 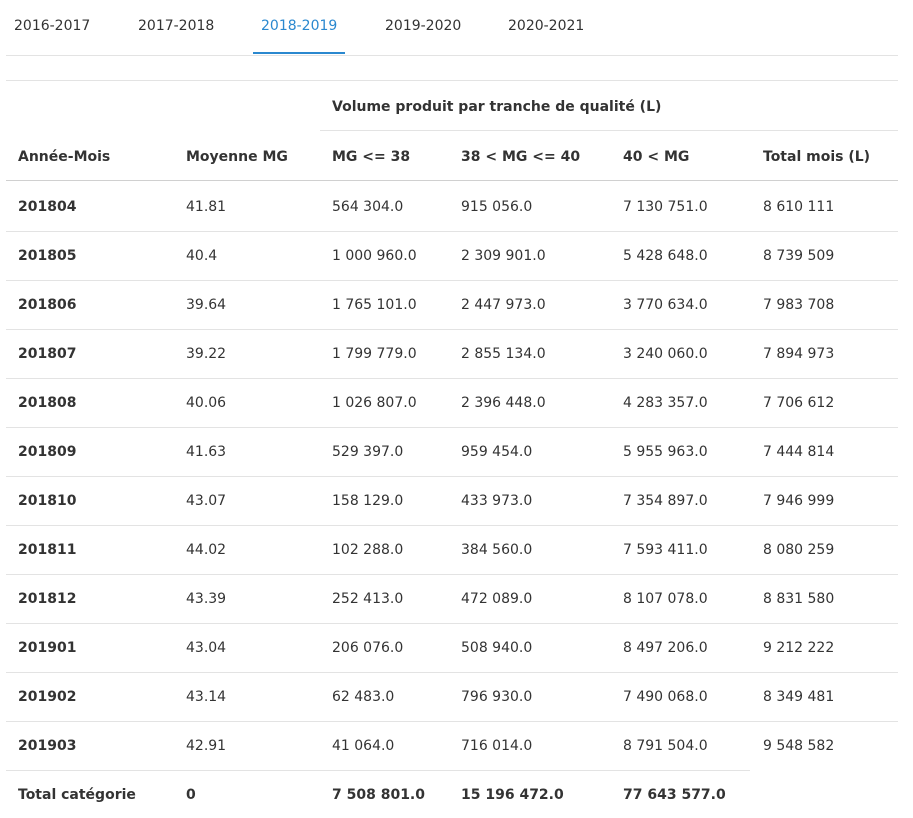 What do you see at coordinates (521, 157) in the screenshot?
I see `column-header: 38 < MG <= 40` at bounding box center [521, 157].